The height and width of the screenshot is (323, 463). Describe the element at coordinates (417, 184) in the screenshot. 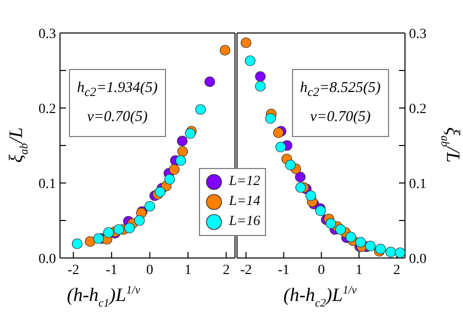

I see `y2-tick-label: 0.1` at that location.